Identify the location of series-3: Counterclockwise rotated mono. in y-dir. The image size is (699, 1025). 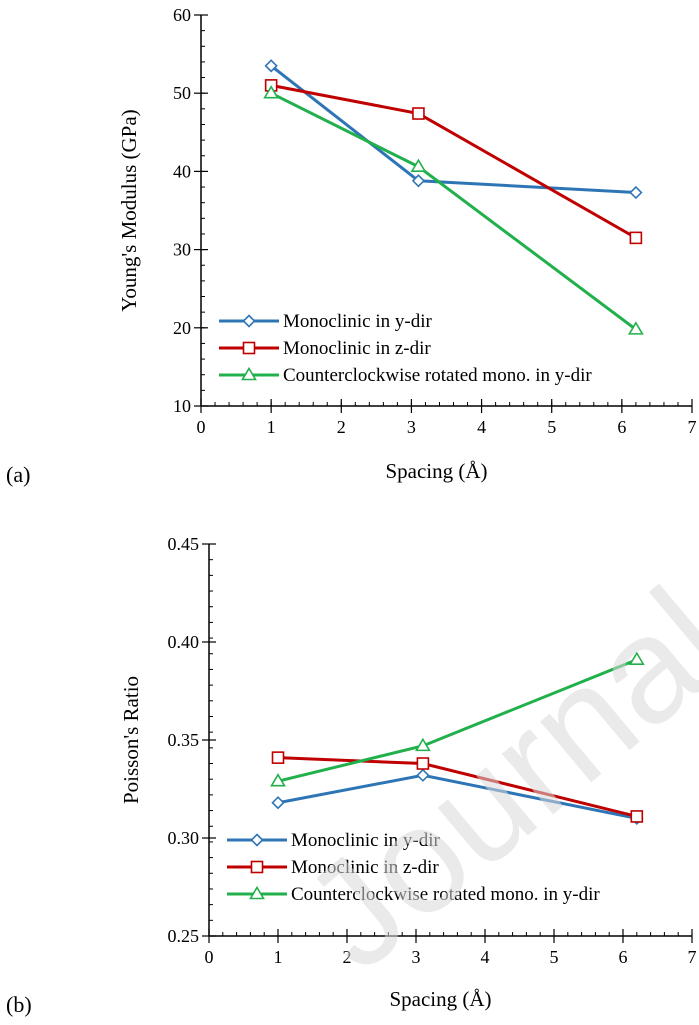
(436, 778).